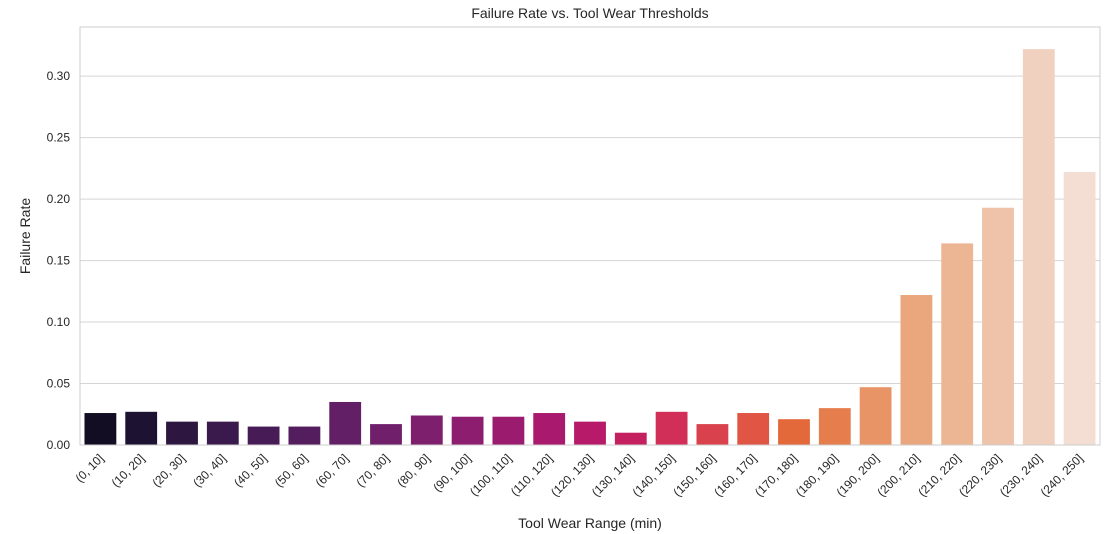  I want to click on x-tick-label: (140, 150], so click(654, 475).